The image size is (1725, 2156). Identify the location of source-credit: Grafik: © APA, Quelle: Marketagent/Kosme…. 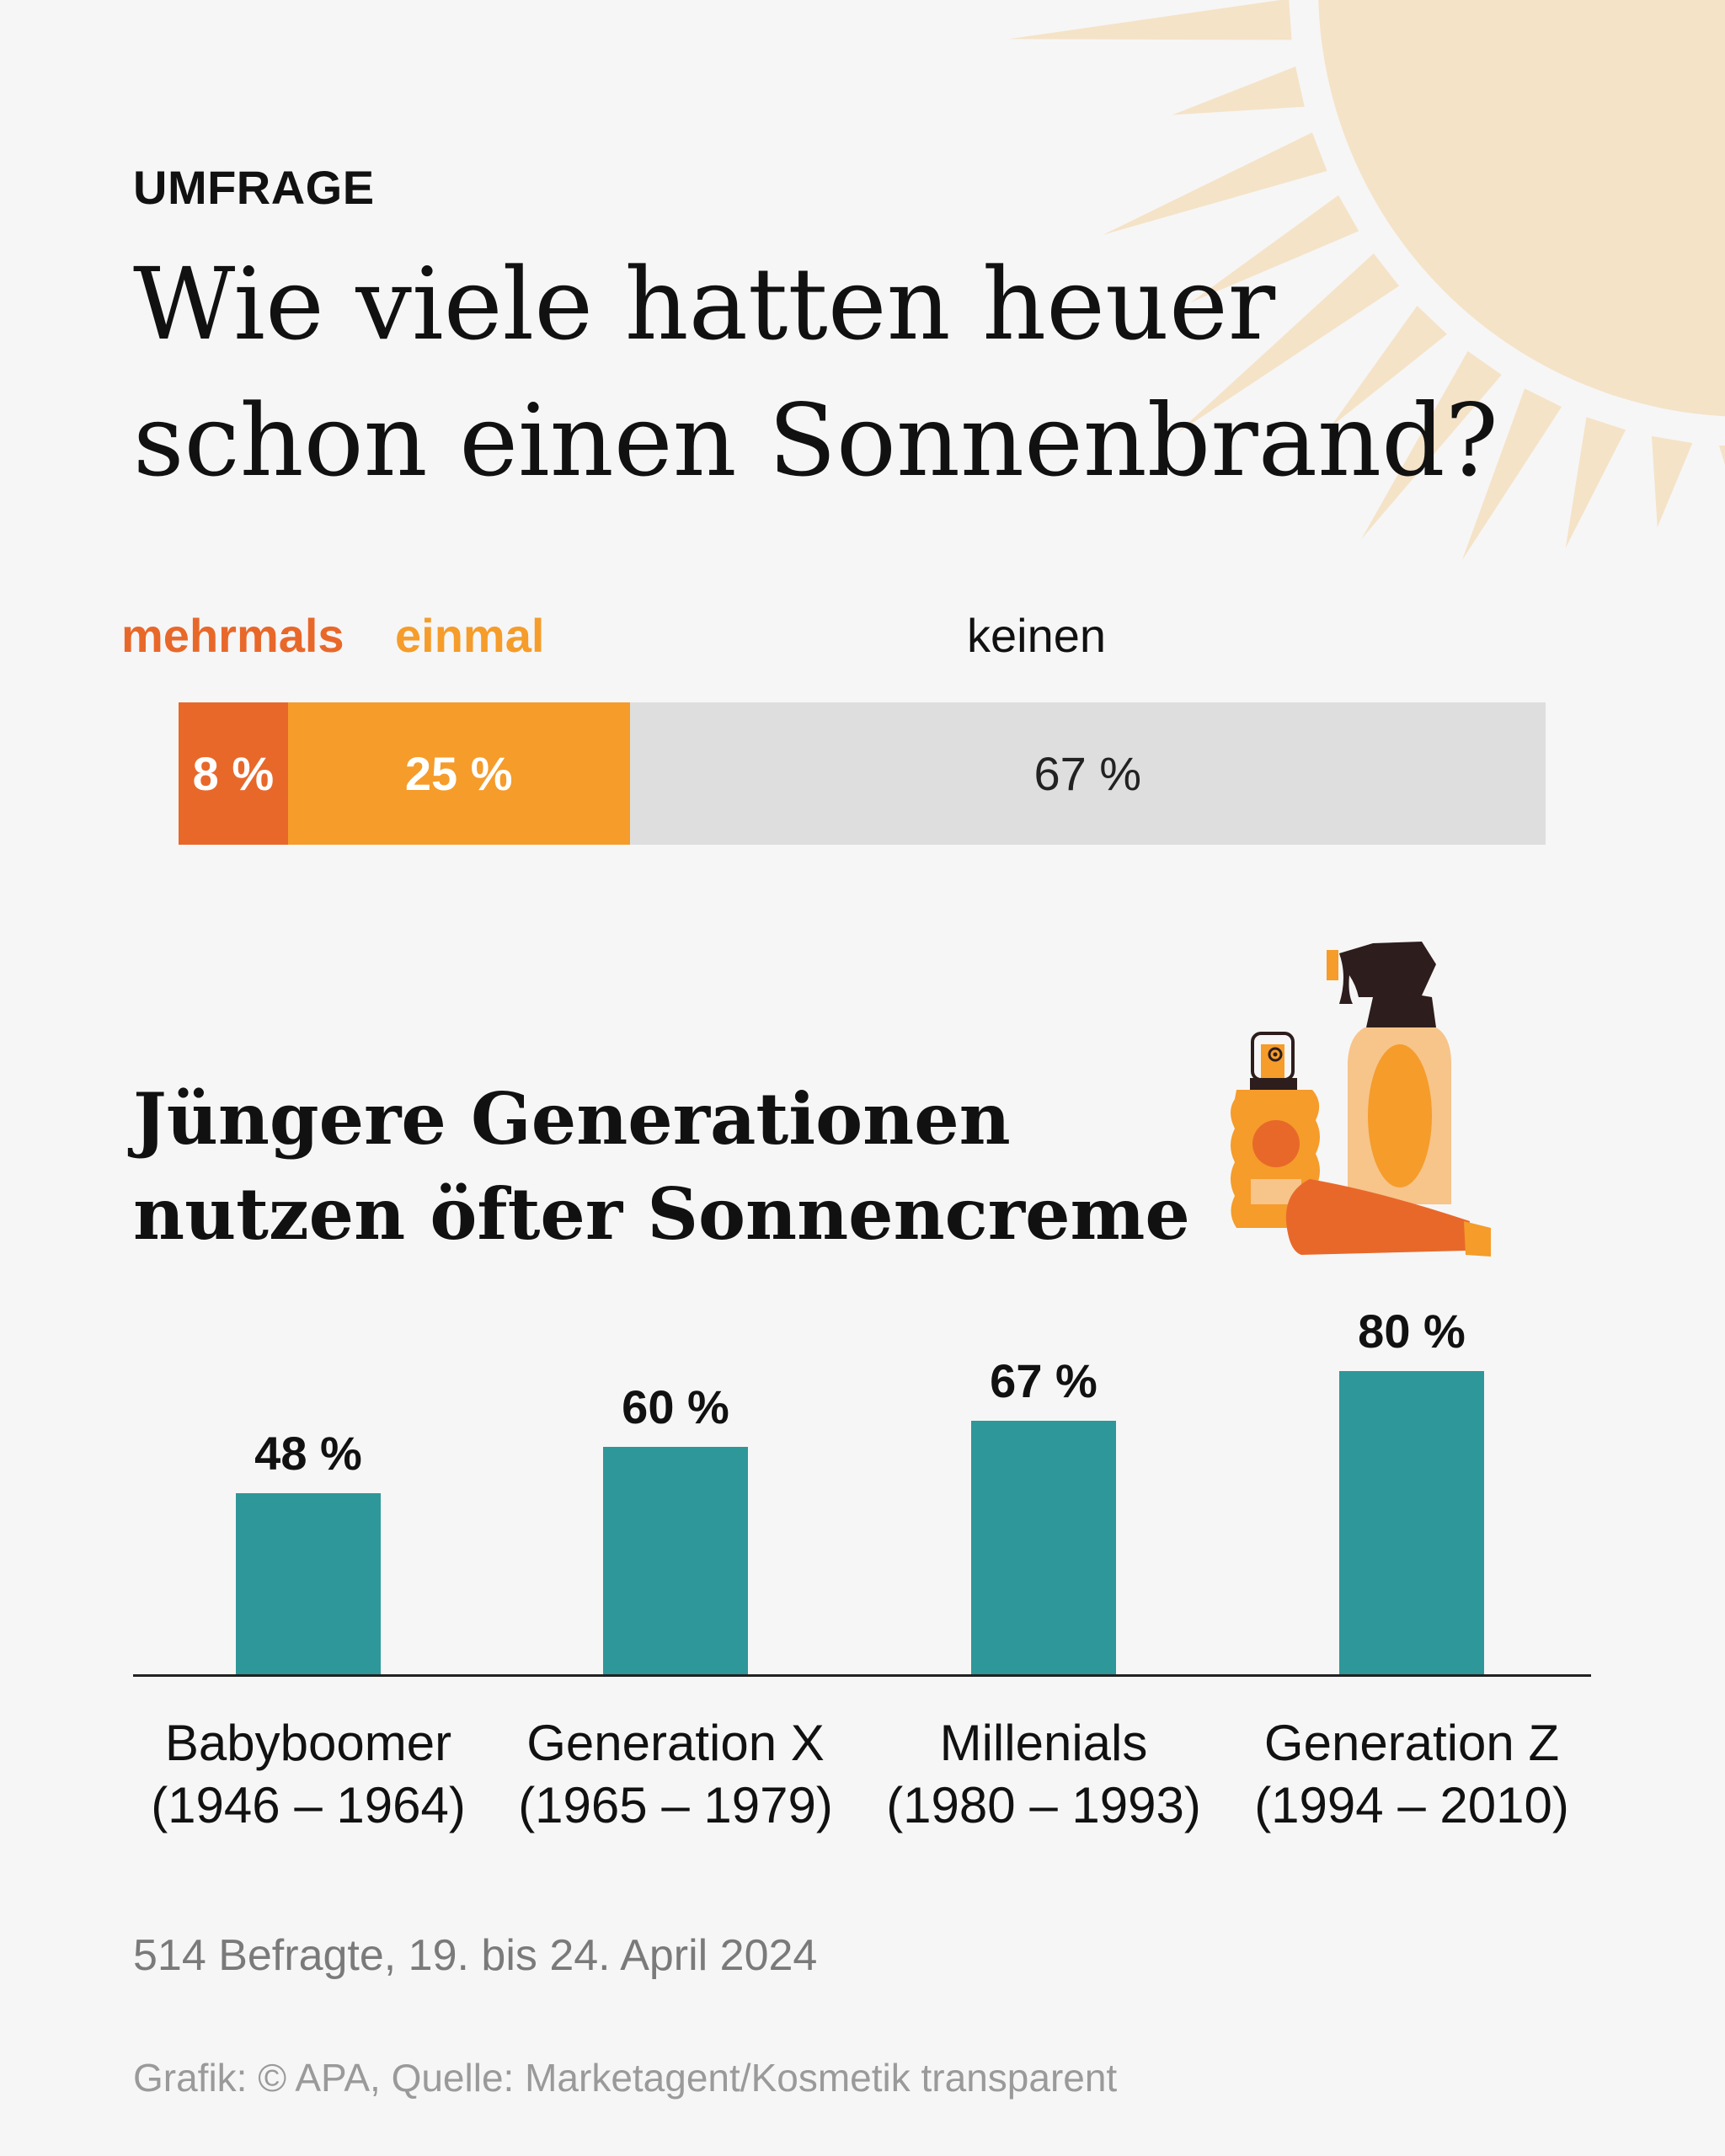
(625, 2078).